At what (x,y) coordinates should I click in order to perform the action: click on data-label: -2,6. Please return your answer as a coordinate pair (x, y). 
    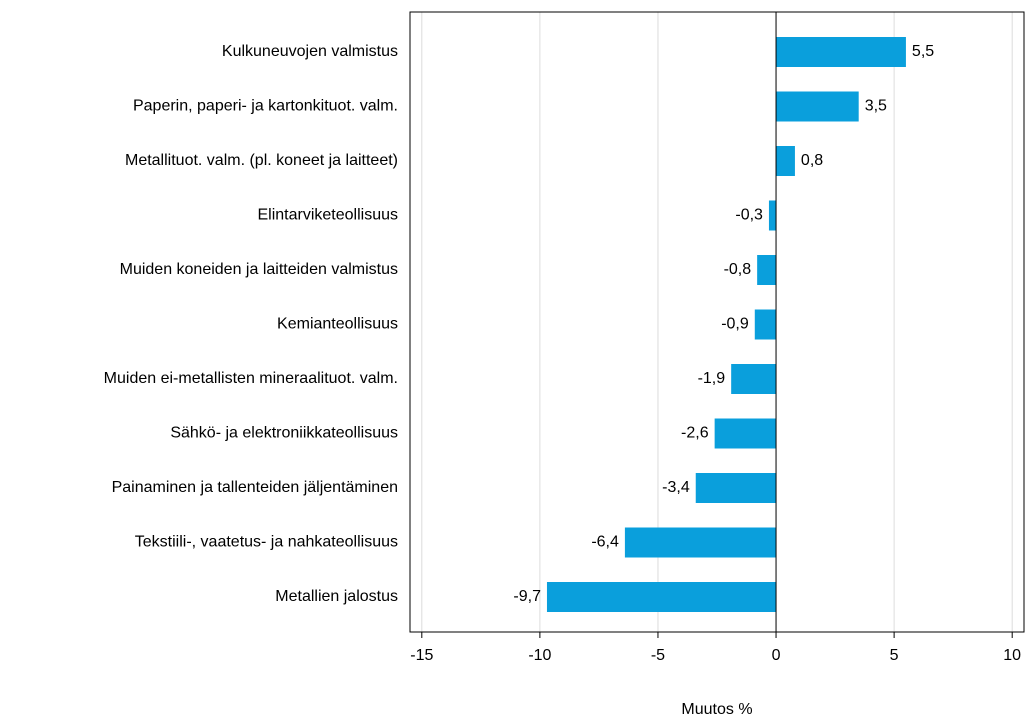
    Looking at the image, I should click on (695, 433).